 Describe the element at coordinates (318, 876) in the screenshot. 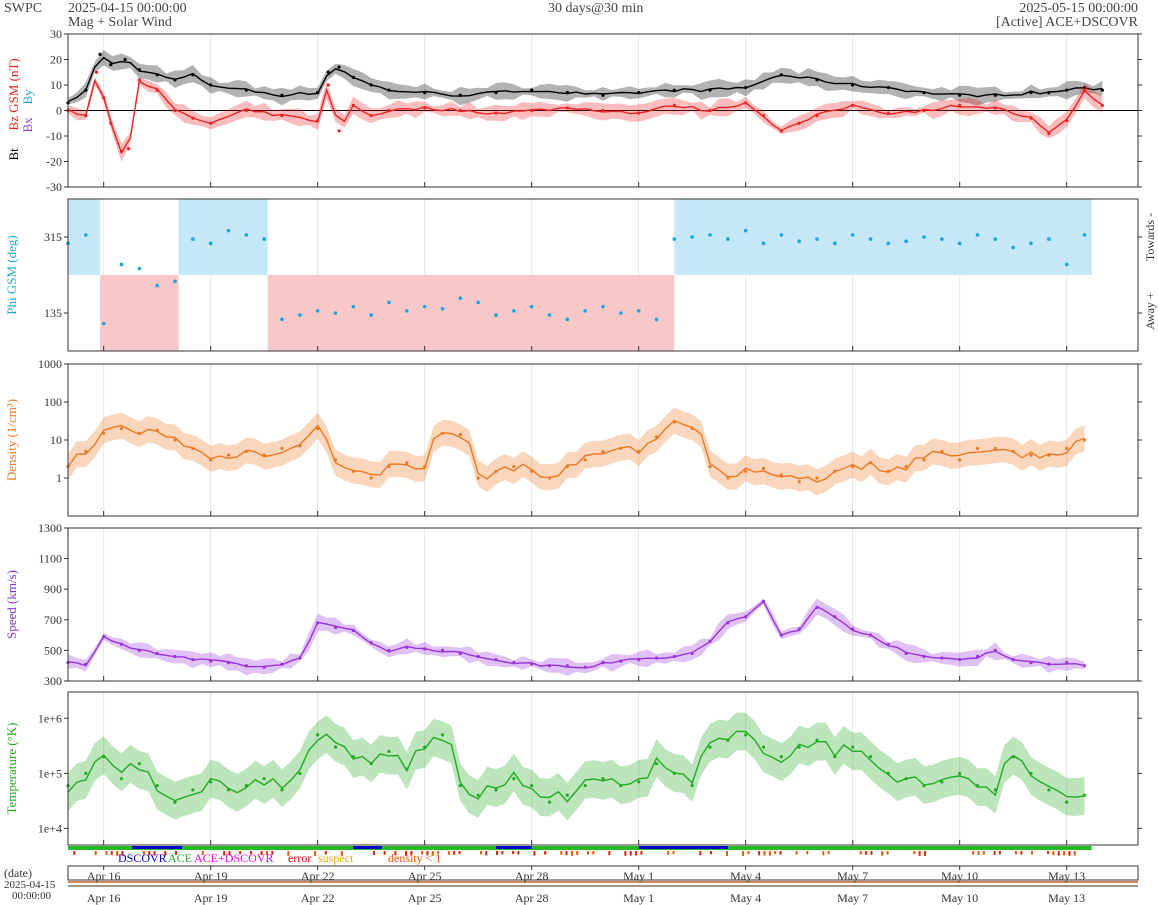

I see `axis-tick-label-top: Apr 22` at that location.